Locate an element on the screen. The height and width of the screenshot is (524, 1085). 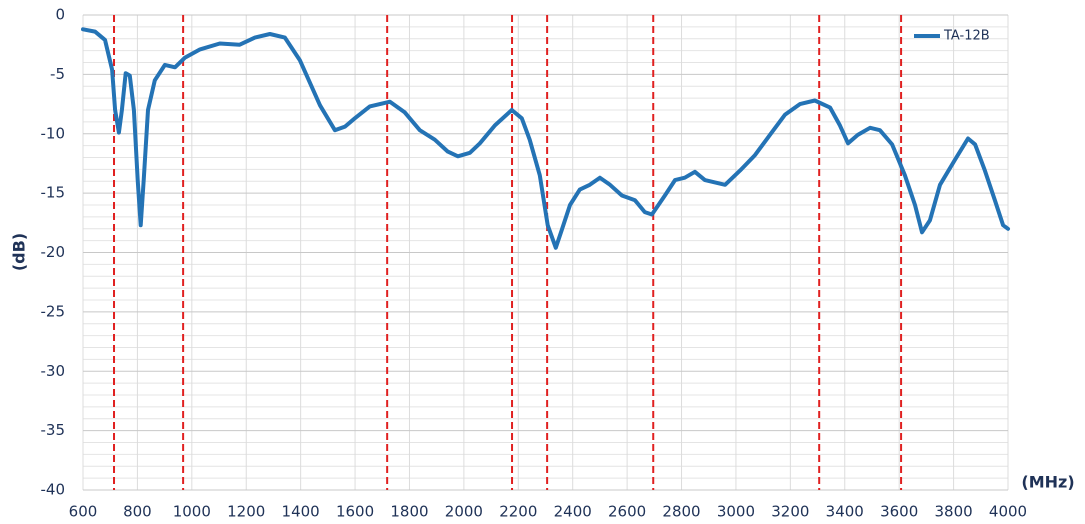
legend-label: TA-12B is located at coordinates (966, 36).